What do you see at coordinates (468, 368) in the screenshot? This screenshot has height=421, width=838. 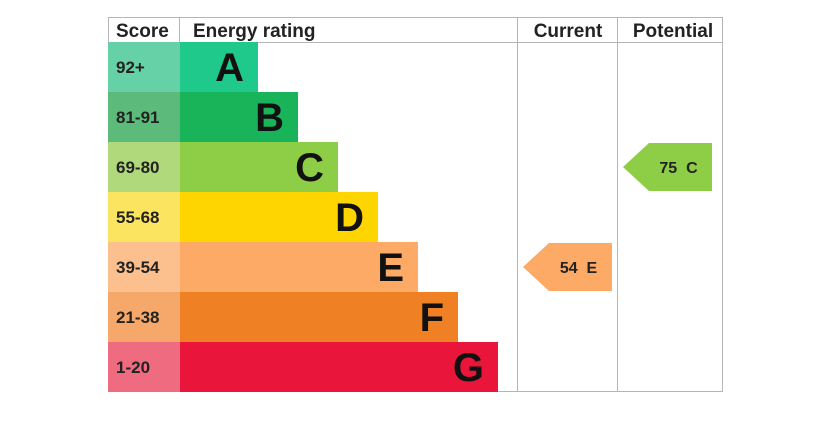 I see `band-letter-g: G` at bounding box center [468, 368].